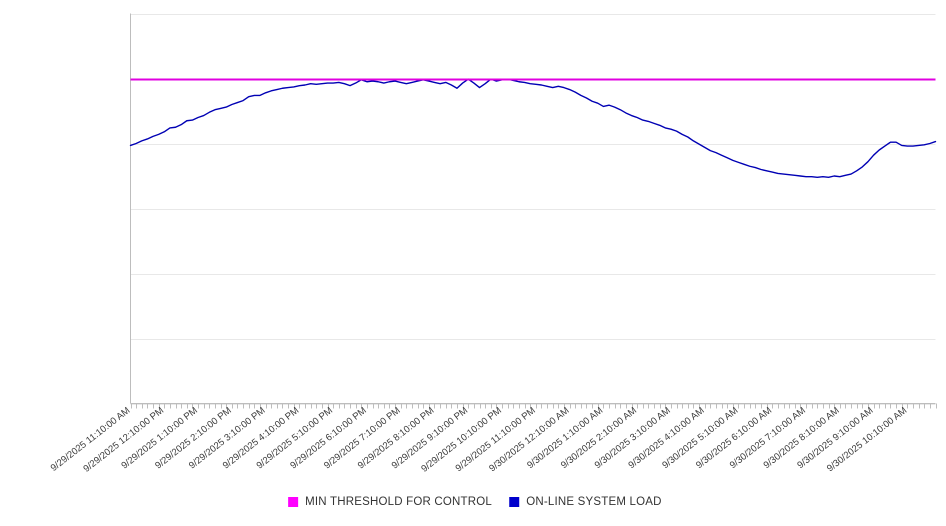 This screenshot has width=946, height=526. I want to click on legend-label: ON-LINE SYSTEM LOAD, so click(593, 502).